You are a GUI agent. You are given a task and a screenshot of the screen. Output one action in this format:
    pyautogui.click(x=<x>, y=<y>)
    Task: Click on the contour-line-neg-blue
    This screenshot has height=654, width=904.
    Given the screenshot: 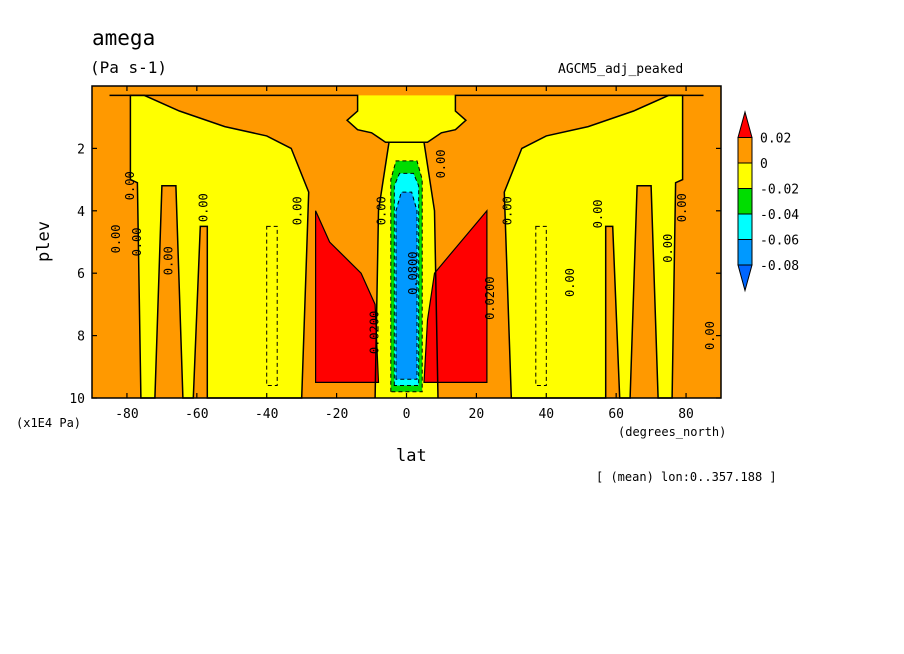 What is the action you would take?
    pyautogui.click(x=406, y=285)
    